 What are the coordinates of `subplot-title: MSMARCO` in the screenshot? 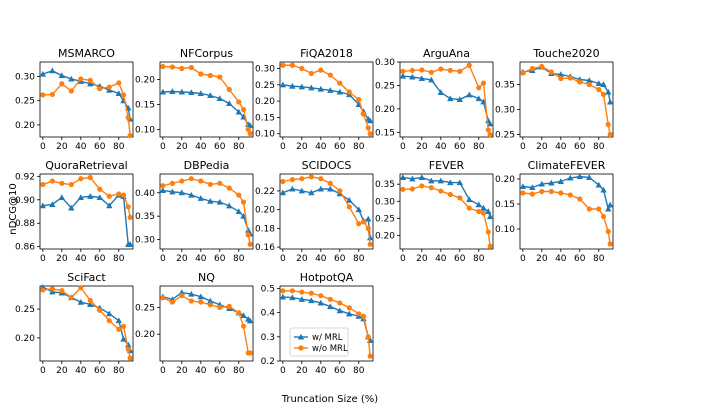 It's located at (86, 53).